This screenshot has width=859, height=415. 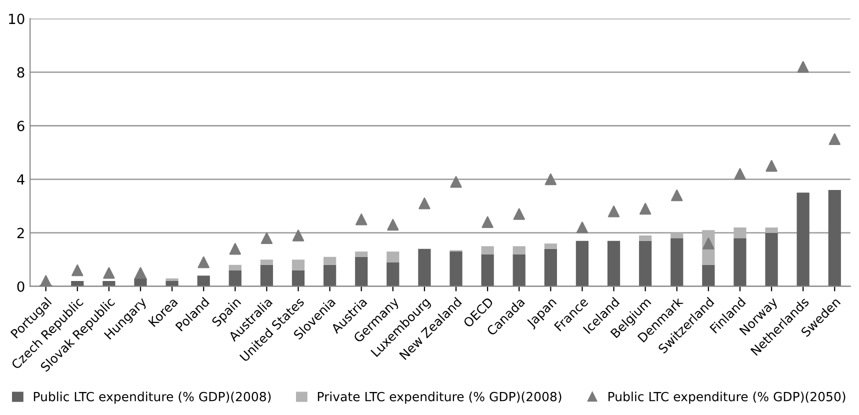 What do you see at coordinates (20, 72) in the screenshot?
I see `y-tick-label: 8` at bounding box center [20, 72].